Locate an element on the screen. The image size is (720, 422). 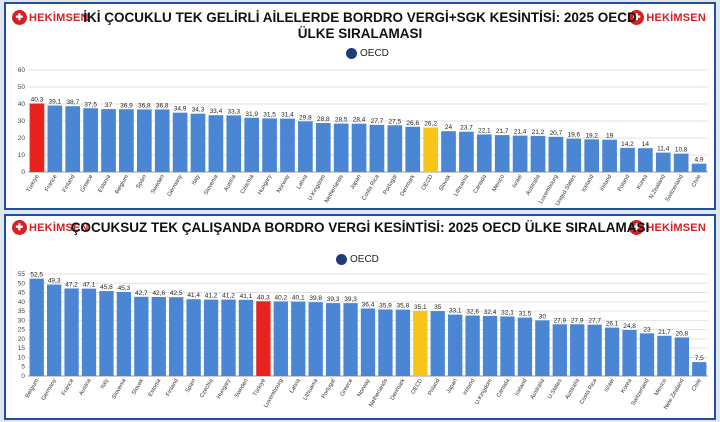
data-label: 39,1 is located at coordinates (55, 102).